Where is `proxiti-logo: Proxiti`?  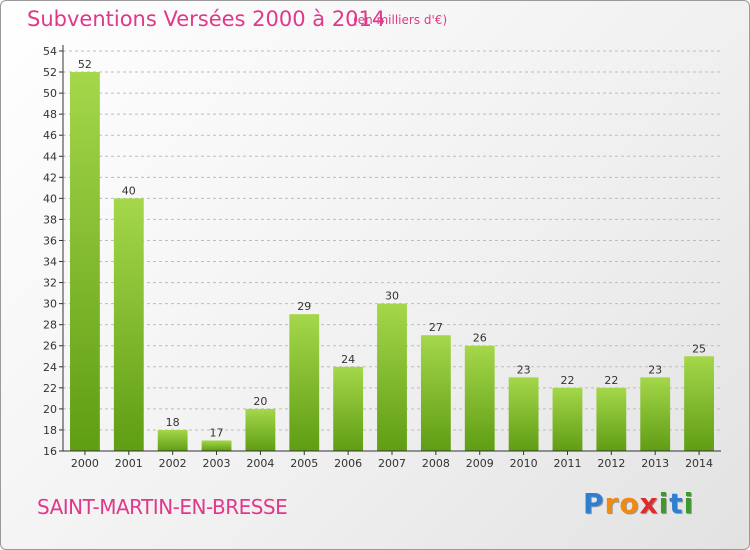
proxiti-logo: Proxiti is located at coordinates (638, 503).